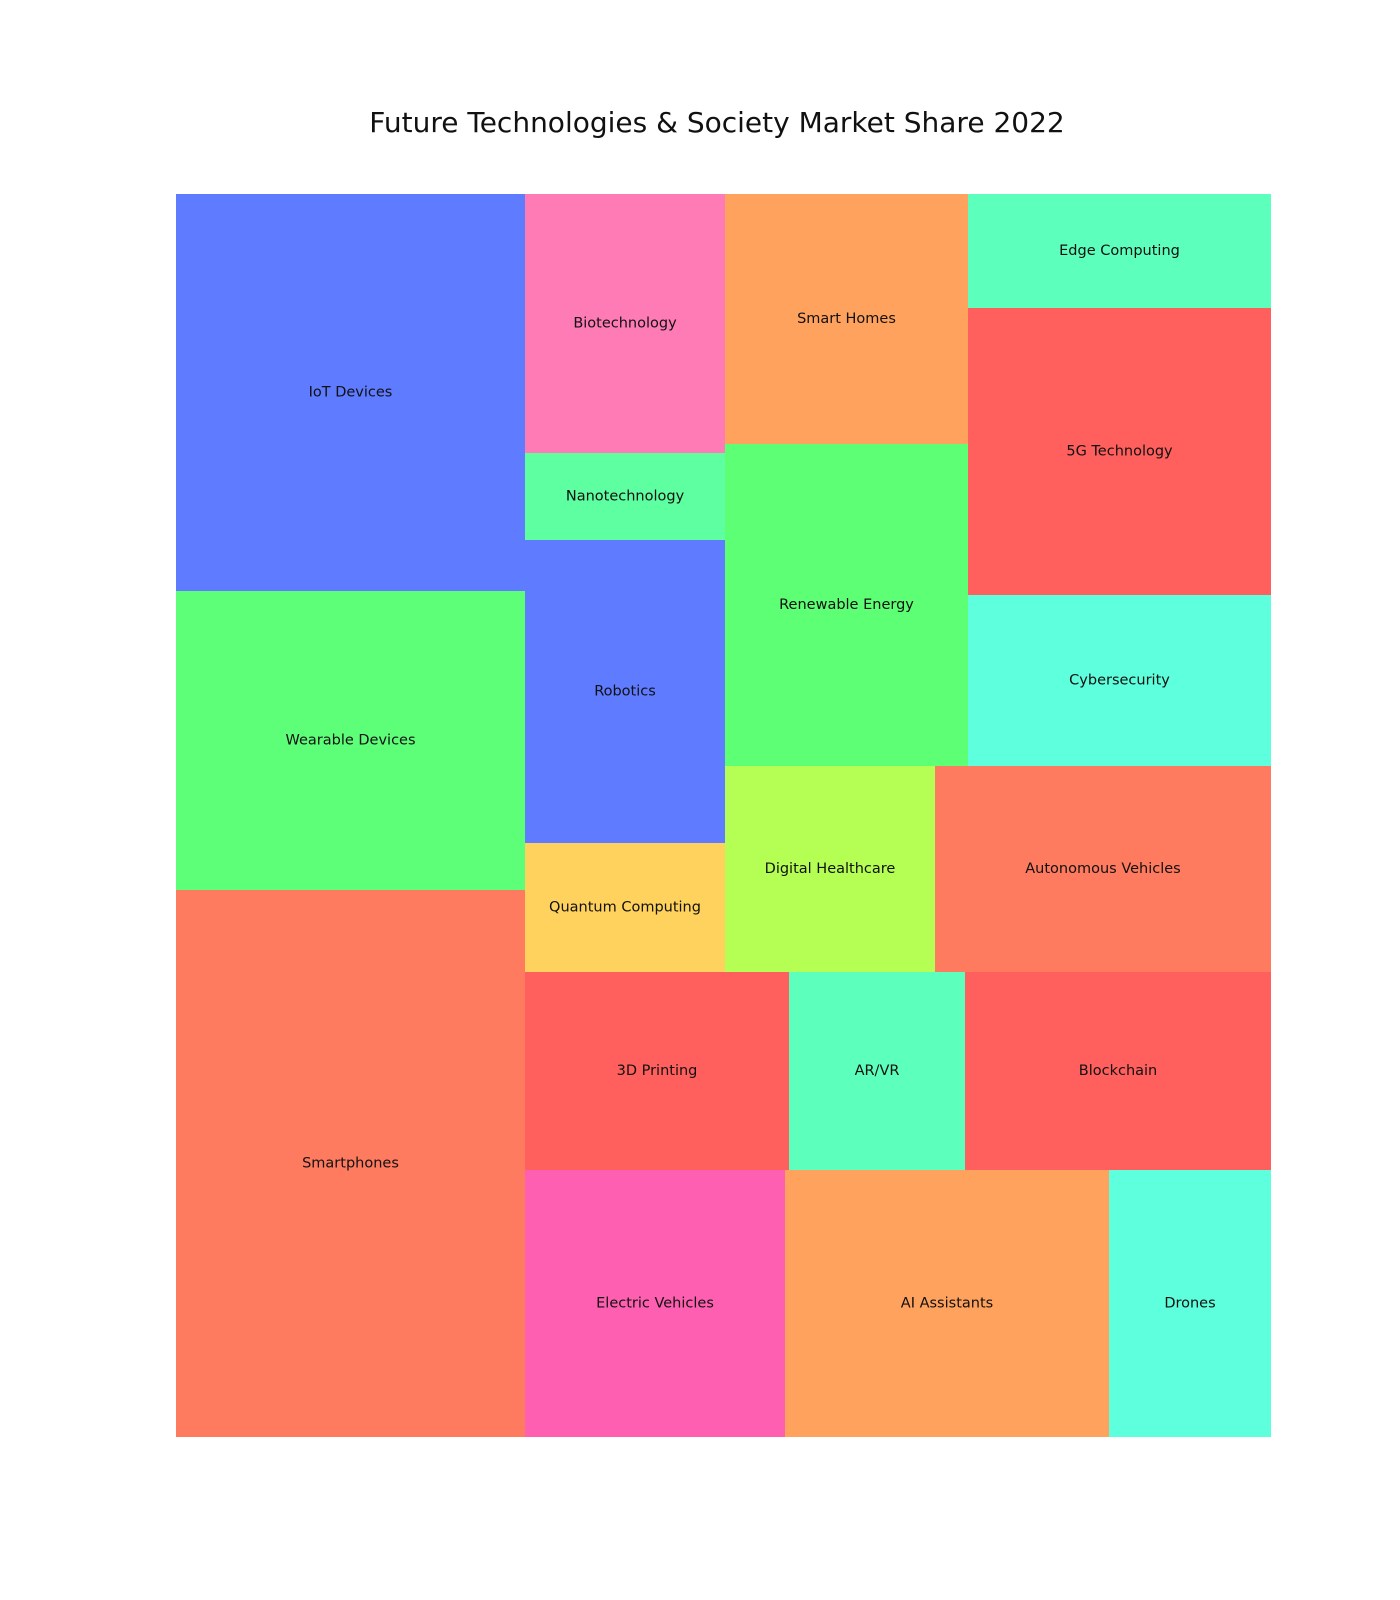 Image resolution: width=1400 pixels, height=1600 pixels. I want to click on tile-label: Drones, so click(1189, 1304).